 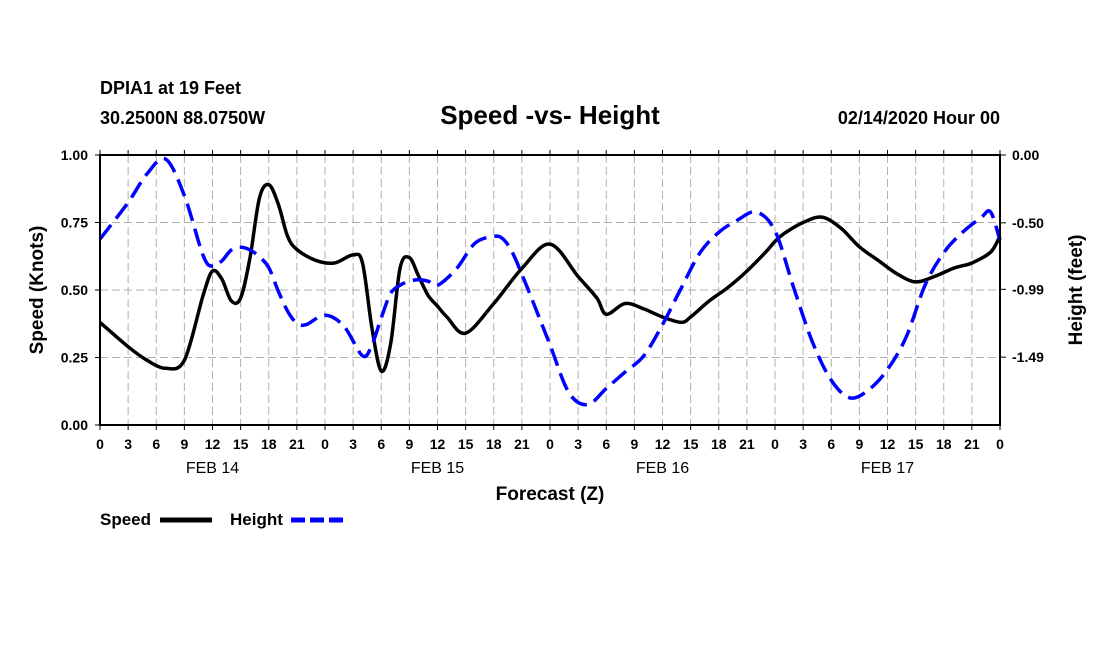 I want to click on legend-height-label: Height, so click(x=256, y=519).